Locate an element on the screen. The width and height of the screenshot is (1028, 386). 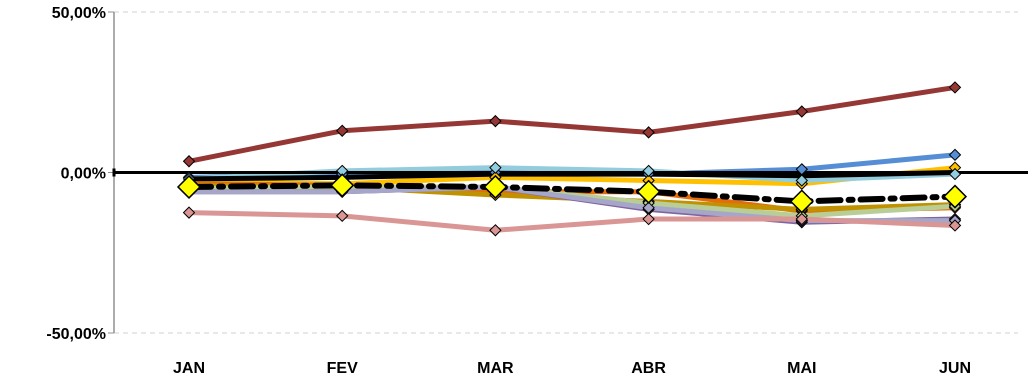
x-tick-label: MAI is located at coordinates (801, 368).